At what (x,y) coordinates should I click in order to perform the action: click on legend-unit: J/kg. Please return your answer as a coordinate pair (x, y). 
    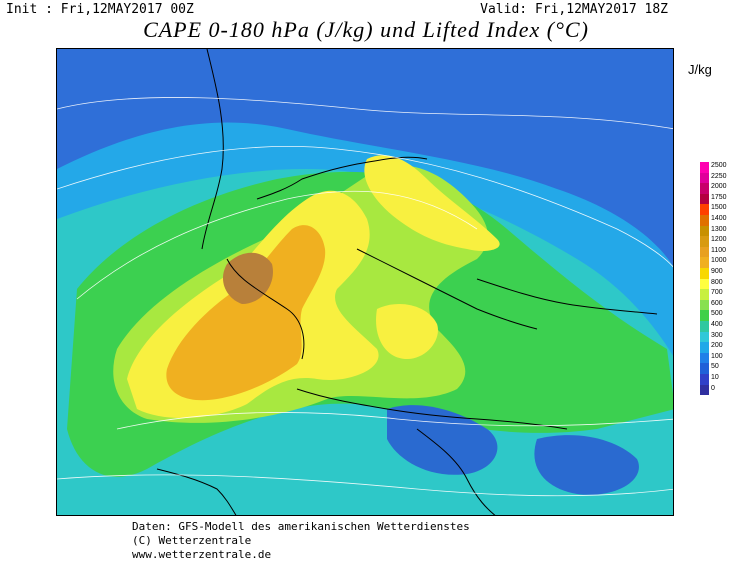
    Looking at the image, I should click on (700, 69).